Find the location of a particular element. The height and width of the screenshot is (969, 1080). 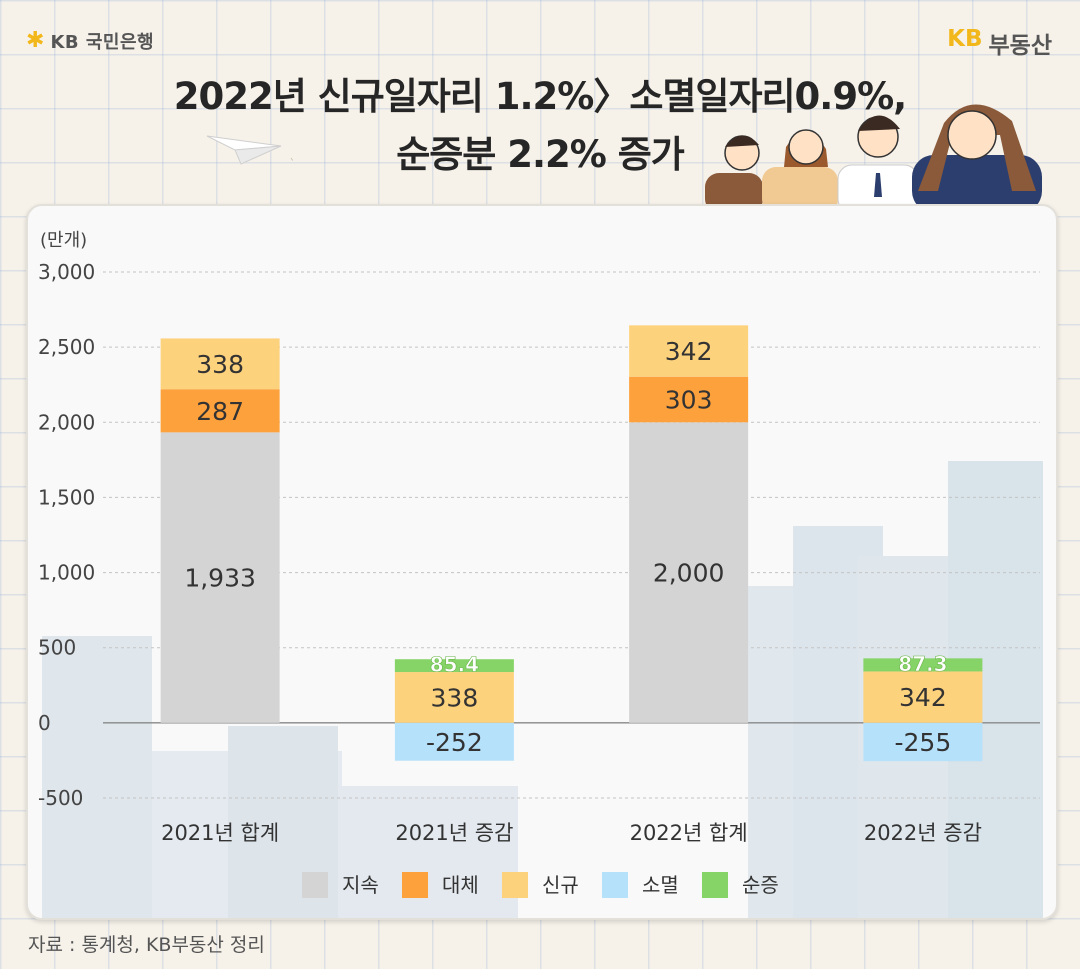

data-label: -255 is located at coordinates (923, 742).